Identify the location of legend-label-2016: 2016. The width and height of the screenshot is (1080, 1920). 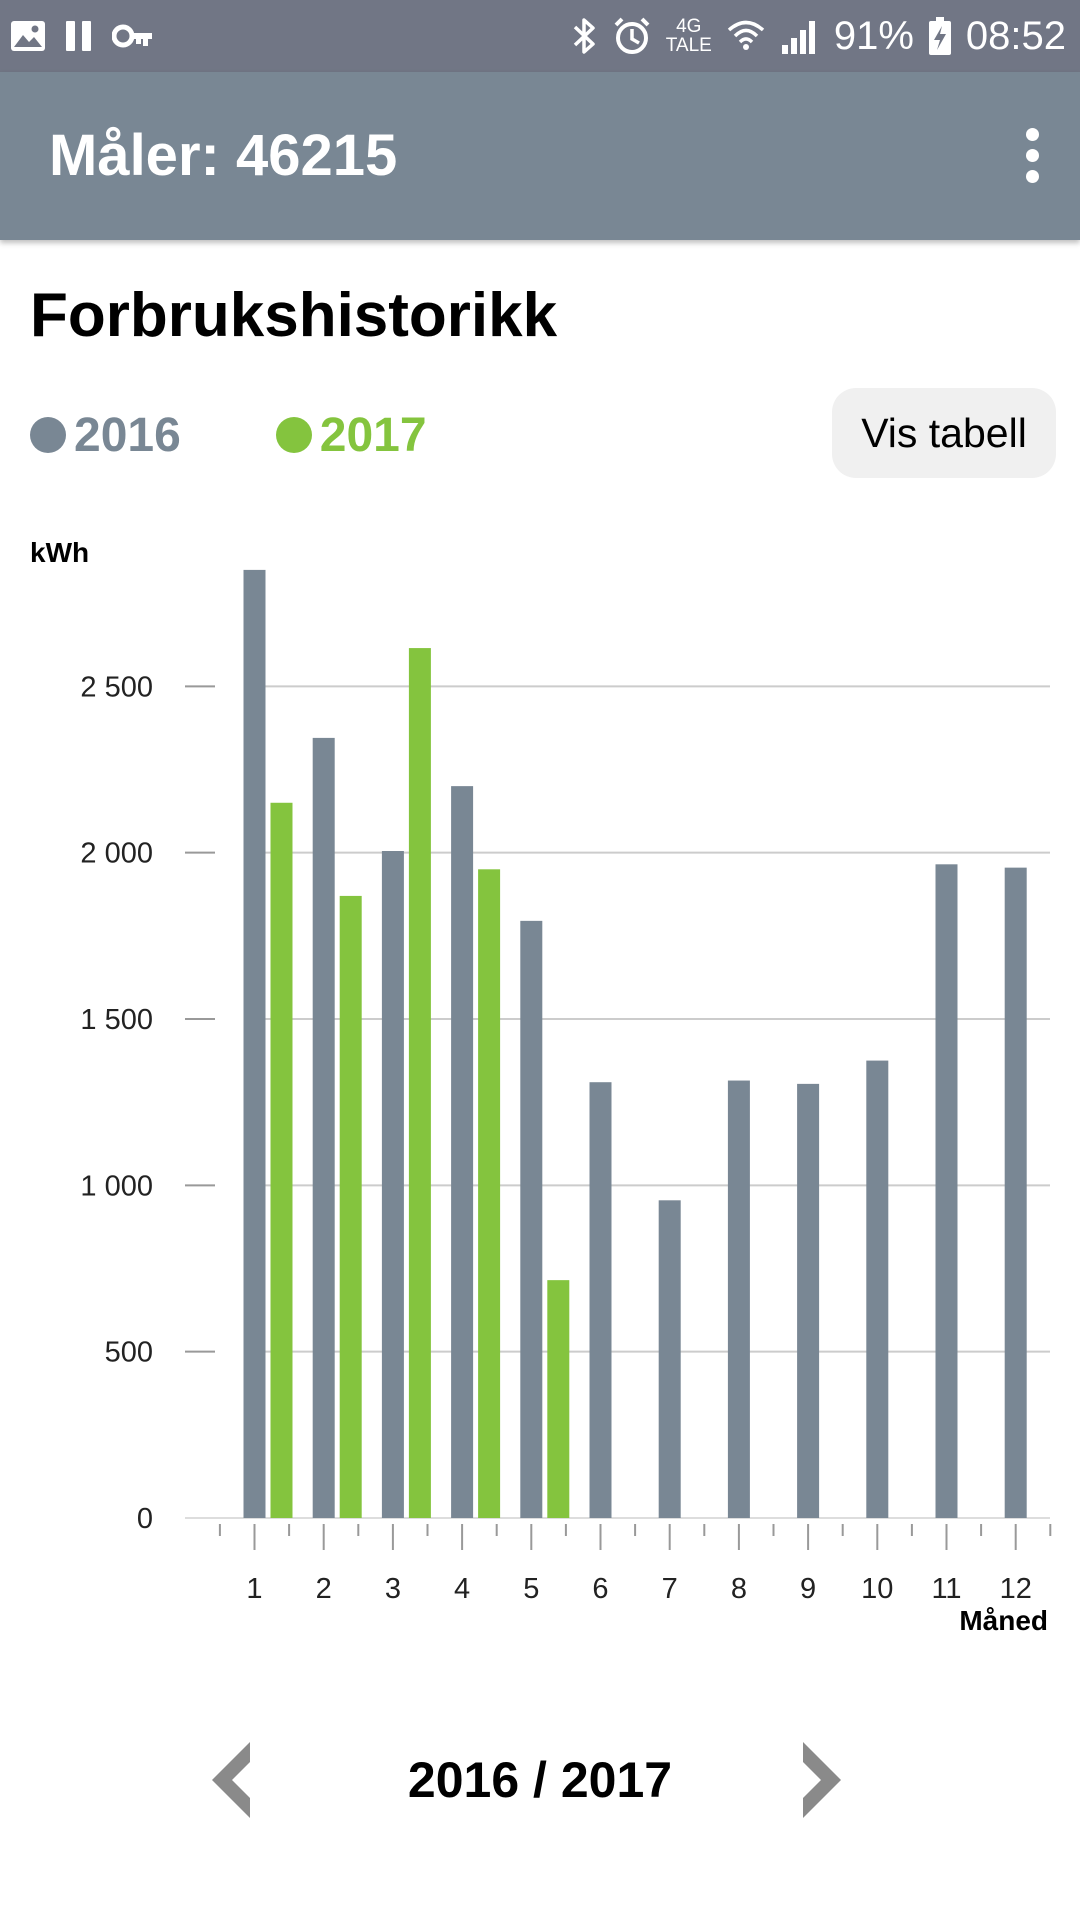
(127, 435).